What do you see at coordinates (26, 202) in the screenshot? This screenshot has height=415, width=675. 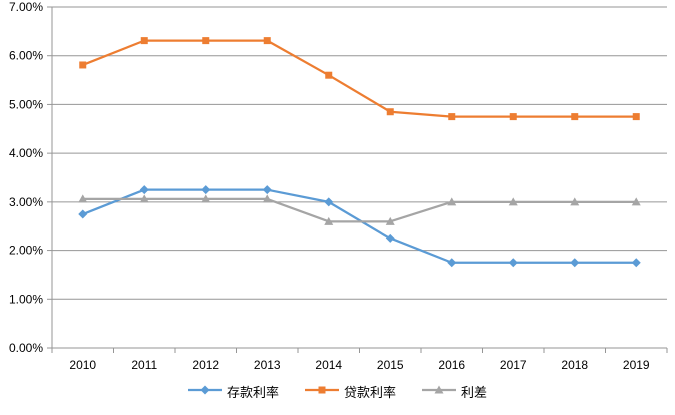 I see `y-axis-label: 3.00%` at bounding box center [26, 202].